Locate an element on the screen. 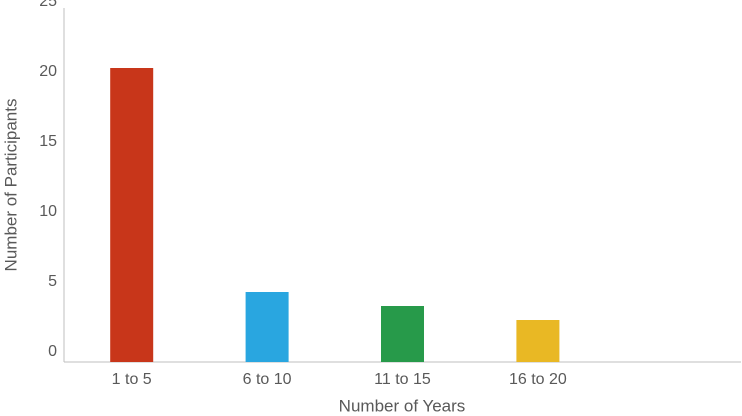  x-tick-label: 16 to 20 is located at coordinates (538, 379).